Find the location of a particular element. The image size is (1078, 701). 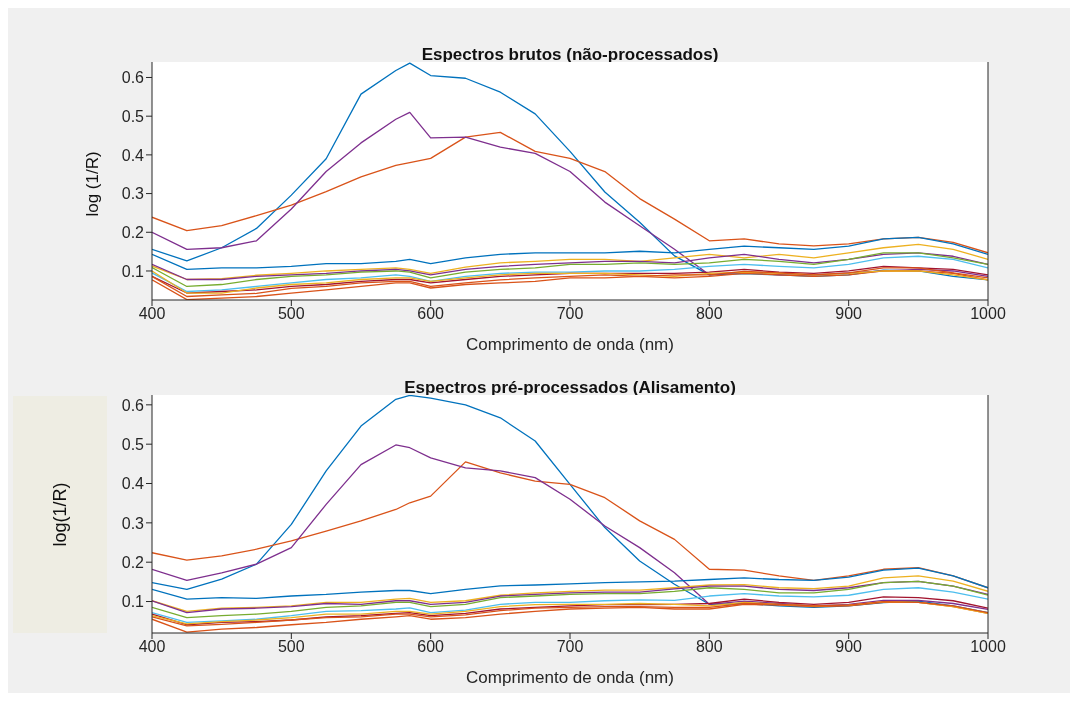

y-axis-title: log(1/R) is located at coordinates (60, 514).